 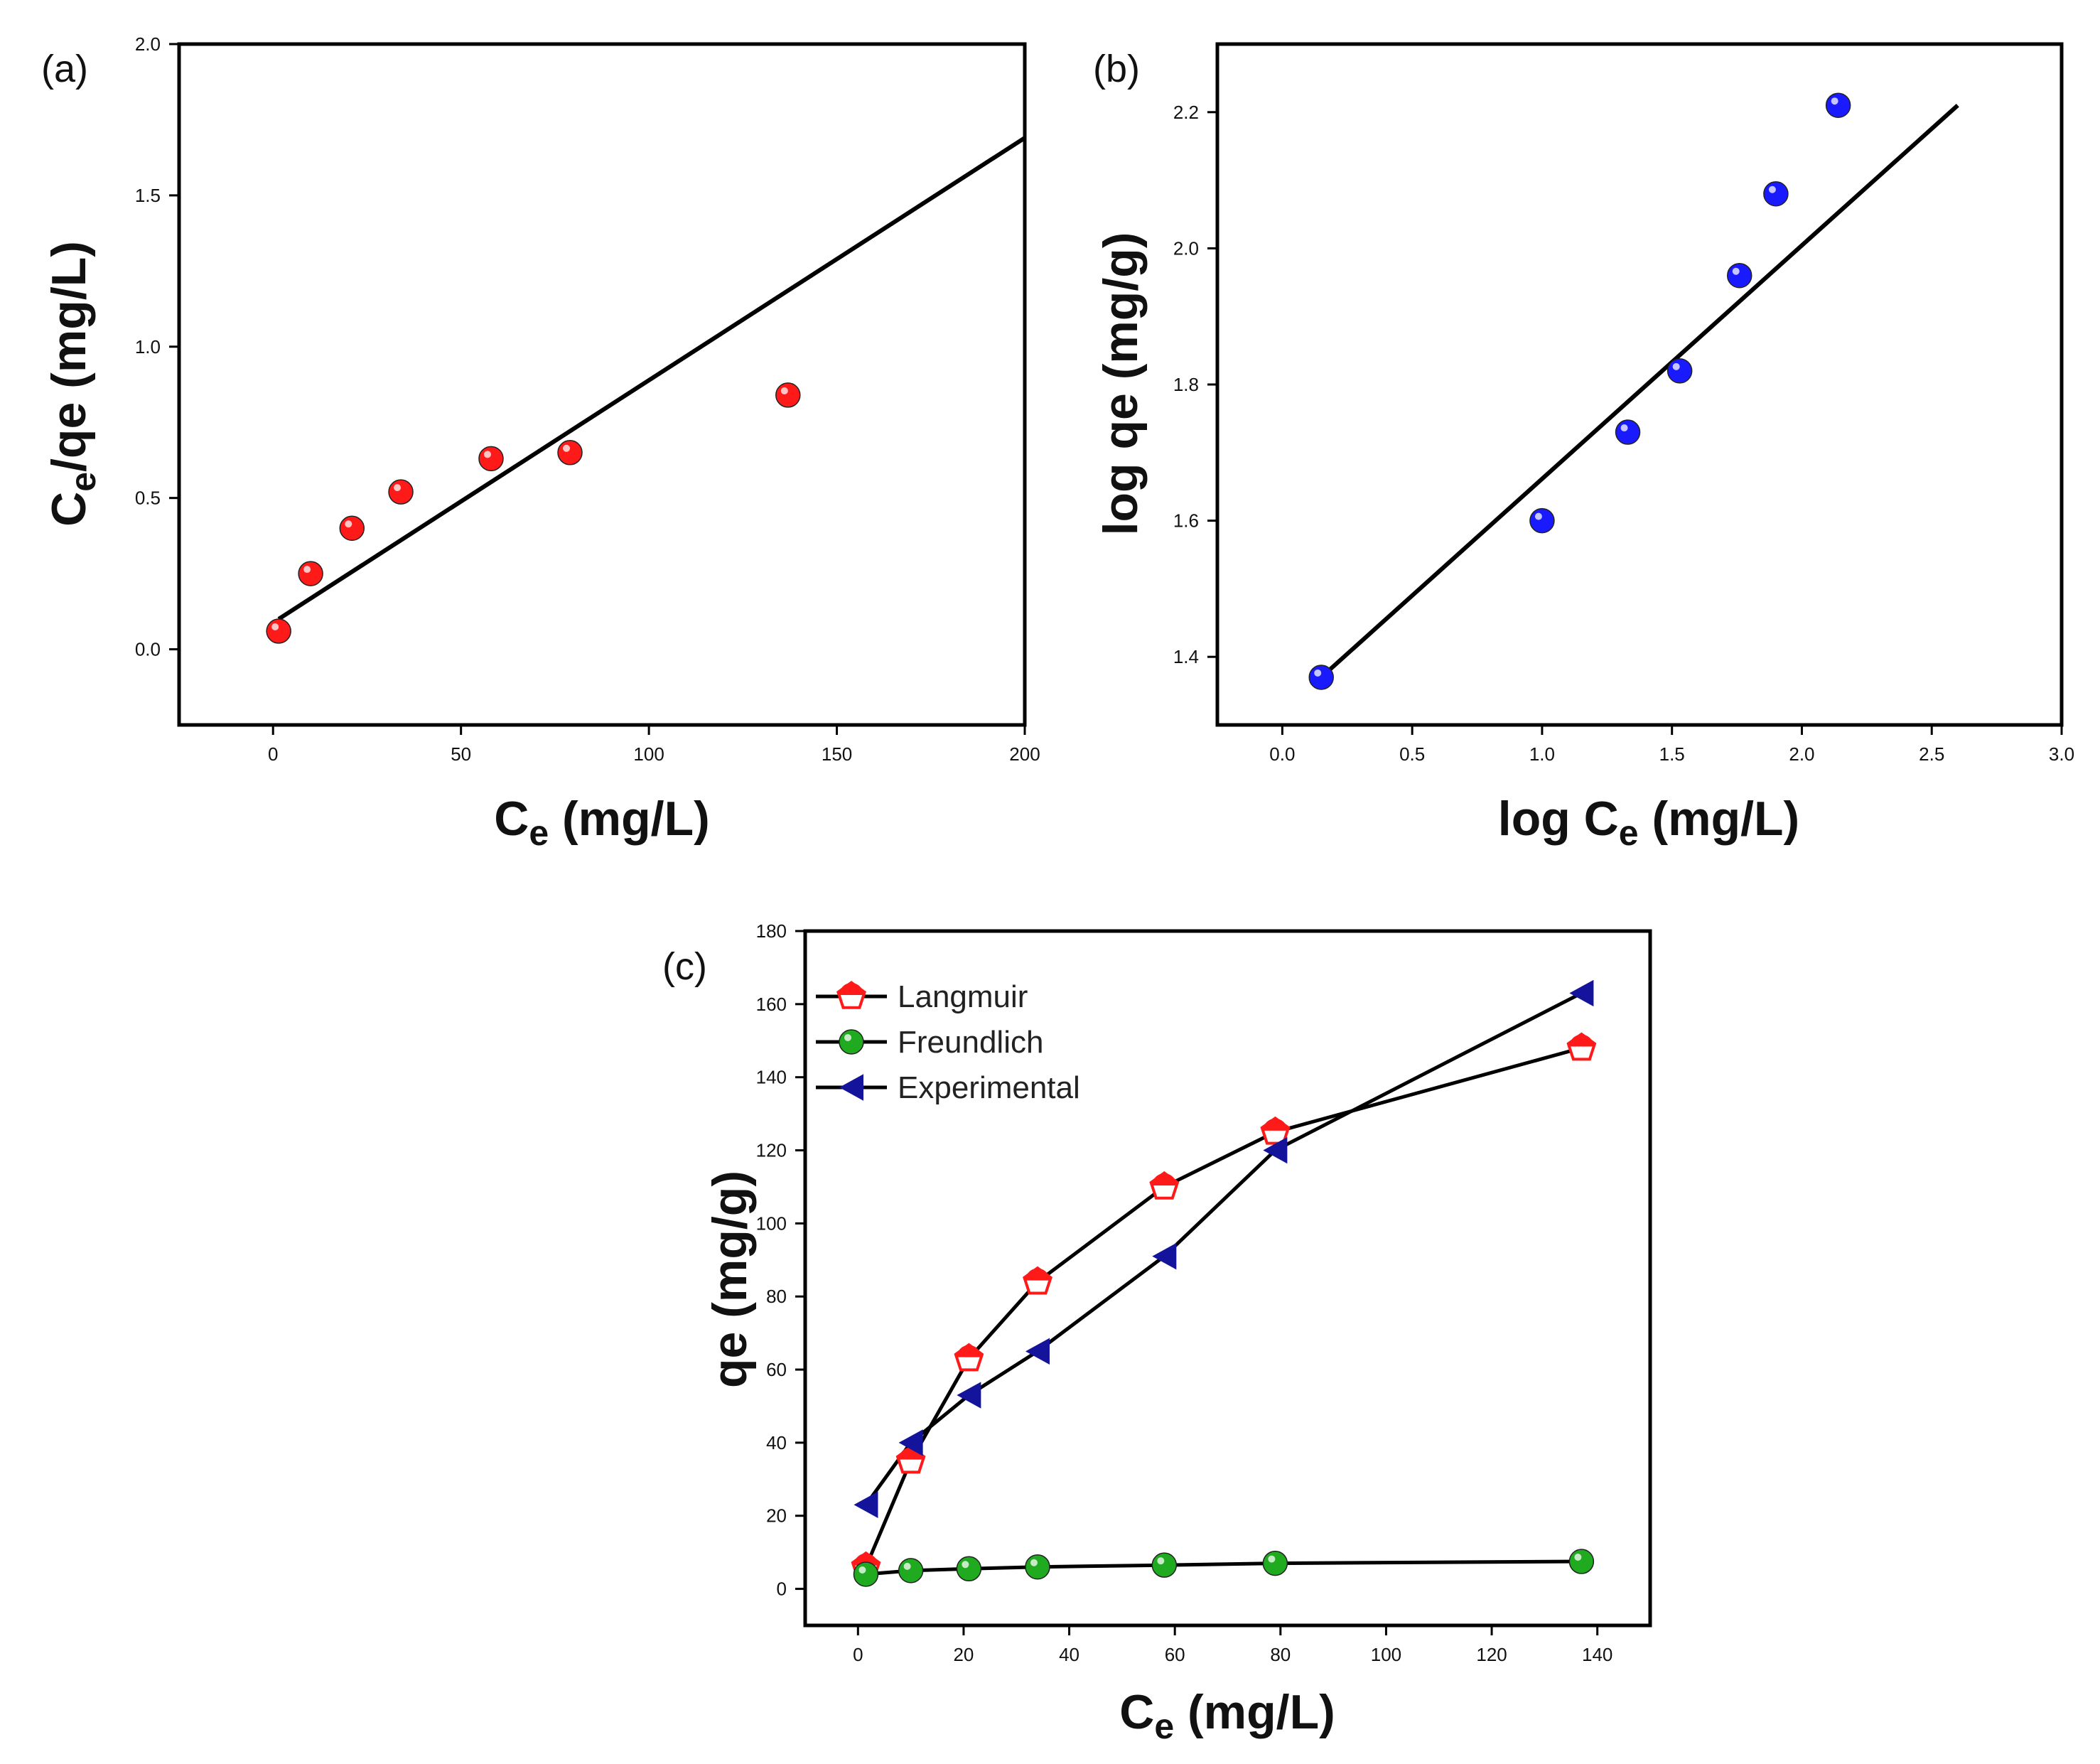 What do you see at coordinates (1582, 1040) in the screenshot?
I see `point-langmuir-6-fill` at bounding box center [1582, 1040].